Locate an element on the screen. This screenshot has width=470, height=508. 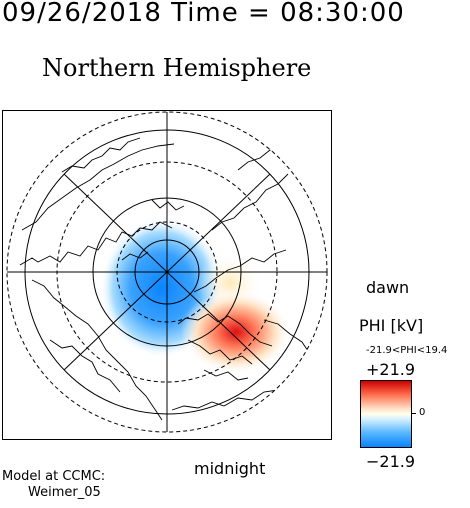
colorbar-range: -21.9<PHI<19.4 is located at coordinates (407, 350).